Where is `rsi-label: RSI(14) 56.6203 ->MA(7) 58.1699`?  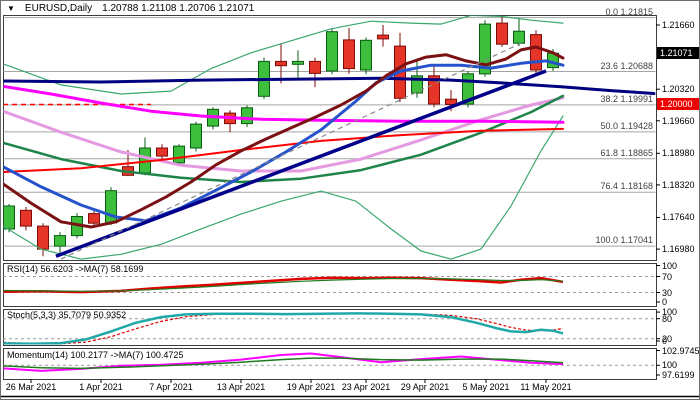 rsi-label: RSI(14) 56.6203 ->MA(7) 58.1699 is located at coordinates (75, 269).